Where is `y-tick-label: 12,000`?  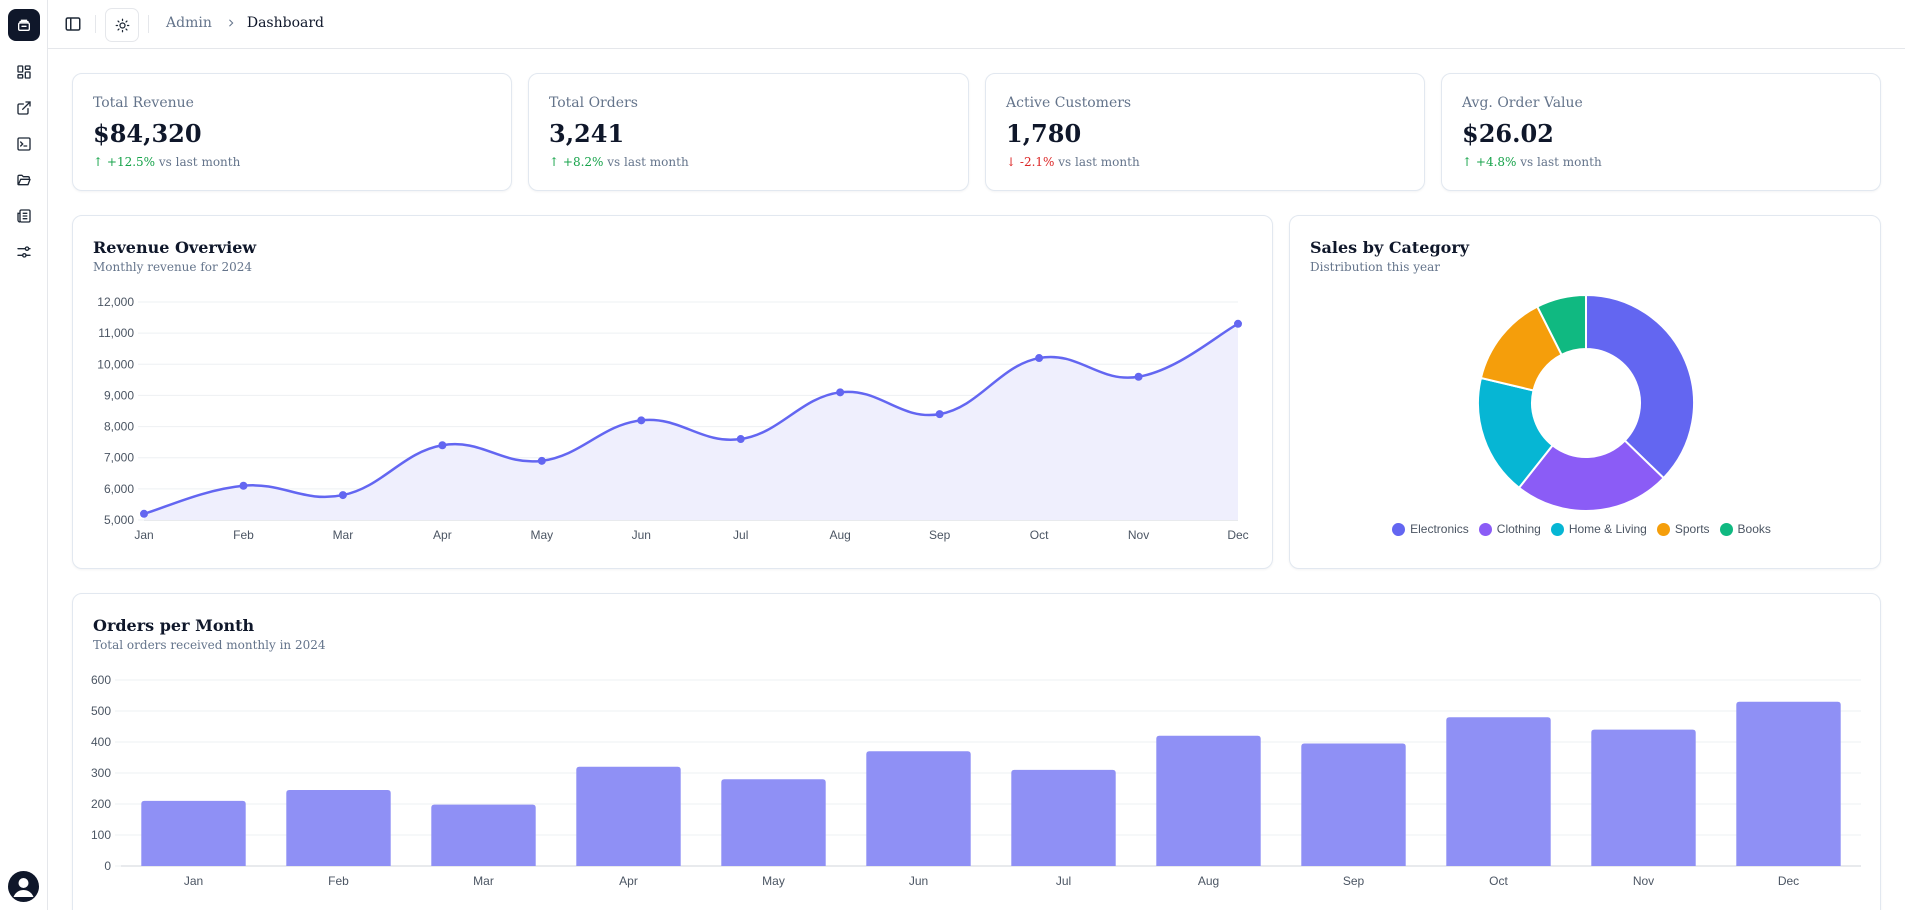 y-tick-label: 12,000 is located at coordinates (115, 302).